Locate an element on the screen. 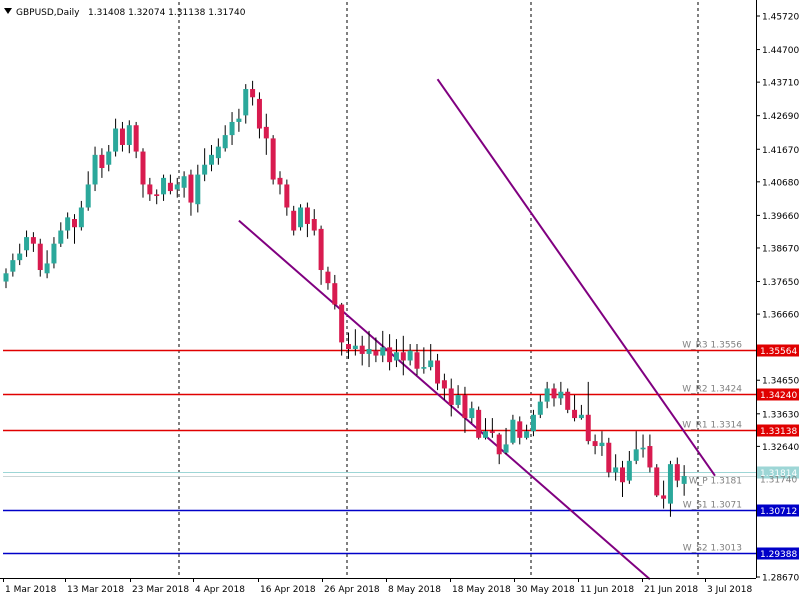 This screenshot has height=604, width=800. level-label: W_S2 1.3013 is located at coordinates (712, 549).